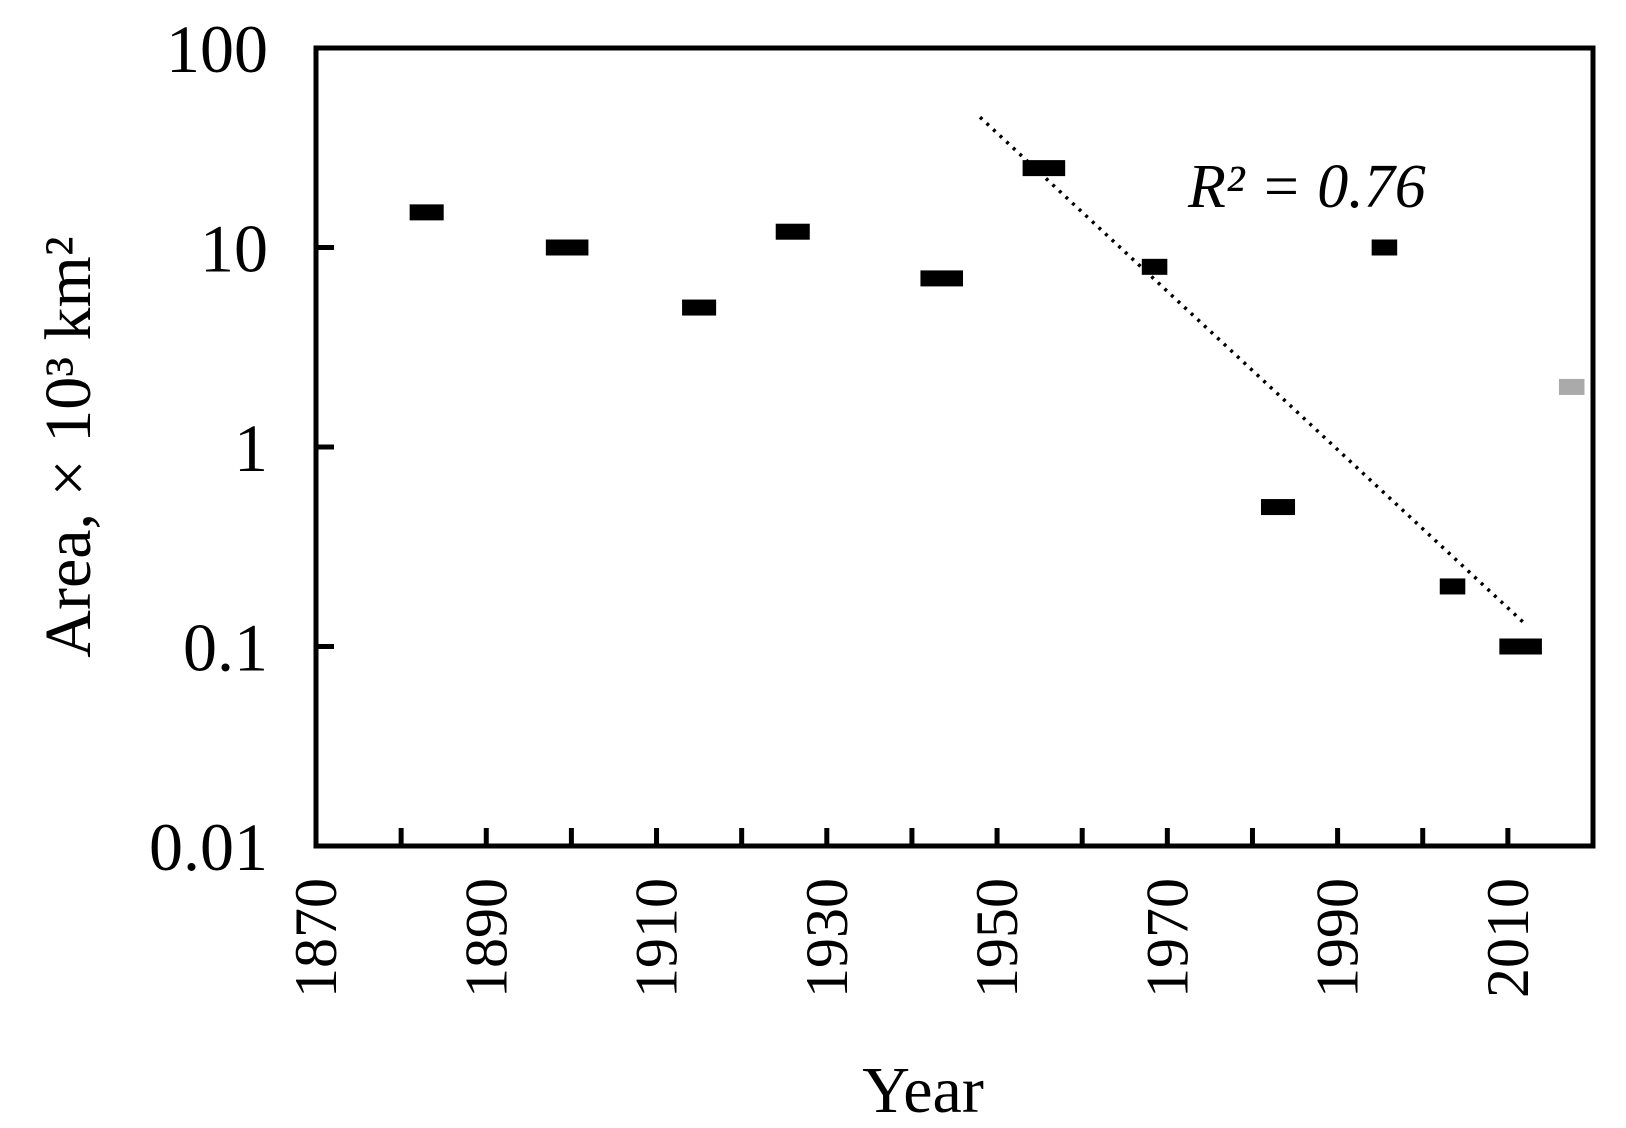  I want to click on x-tick-label: 1870, so click(316, 938).